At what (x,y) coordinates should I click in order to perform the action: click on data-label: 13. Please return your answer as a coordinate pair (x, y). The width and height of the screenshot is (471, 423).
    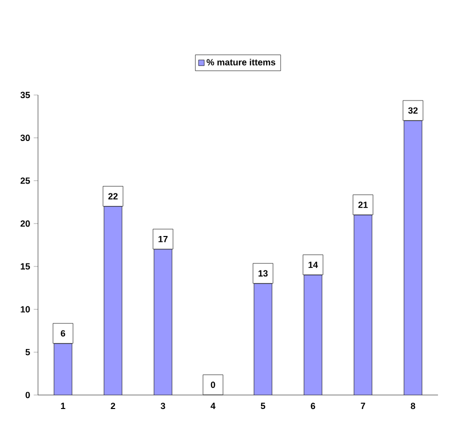
    Looking at the image, I should click on (263, 273).